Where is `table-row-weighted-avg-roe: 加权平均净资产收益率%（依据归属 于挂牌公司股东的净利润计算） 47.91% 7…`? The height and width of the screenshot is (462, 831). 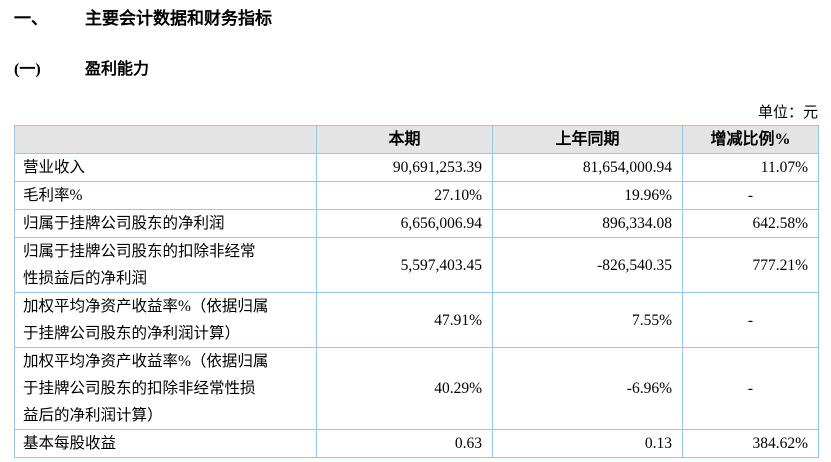 table-row-weighted-avg-roe: 加权平均净资产收益率%（依据归属 于挂牌公司股东的净利润计算） 47.91% 7… is located at coordinates (416, 320).